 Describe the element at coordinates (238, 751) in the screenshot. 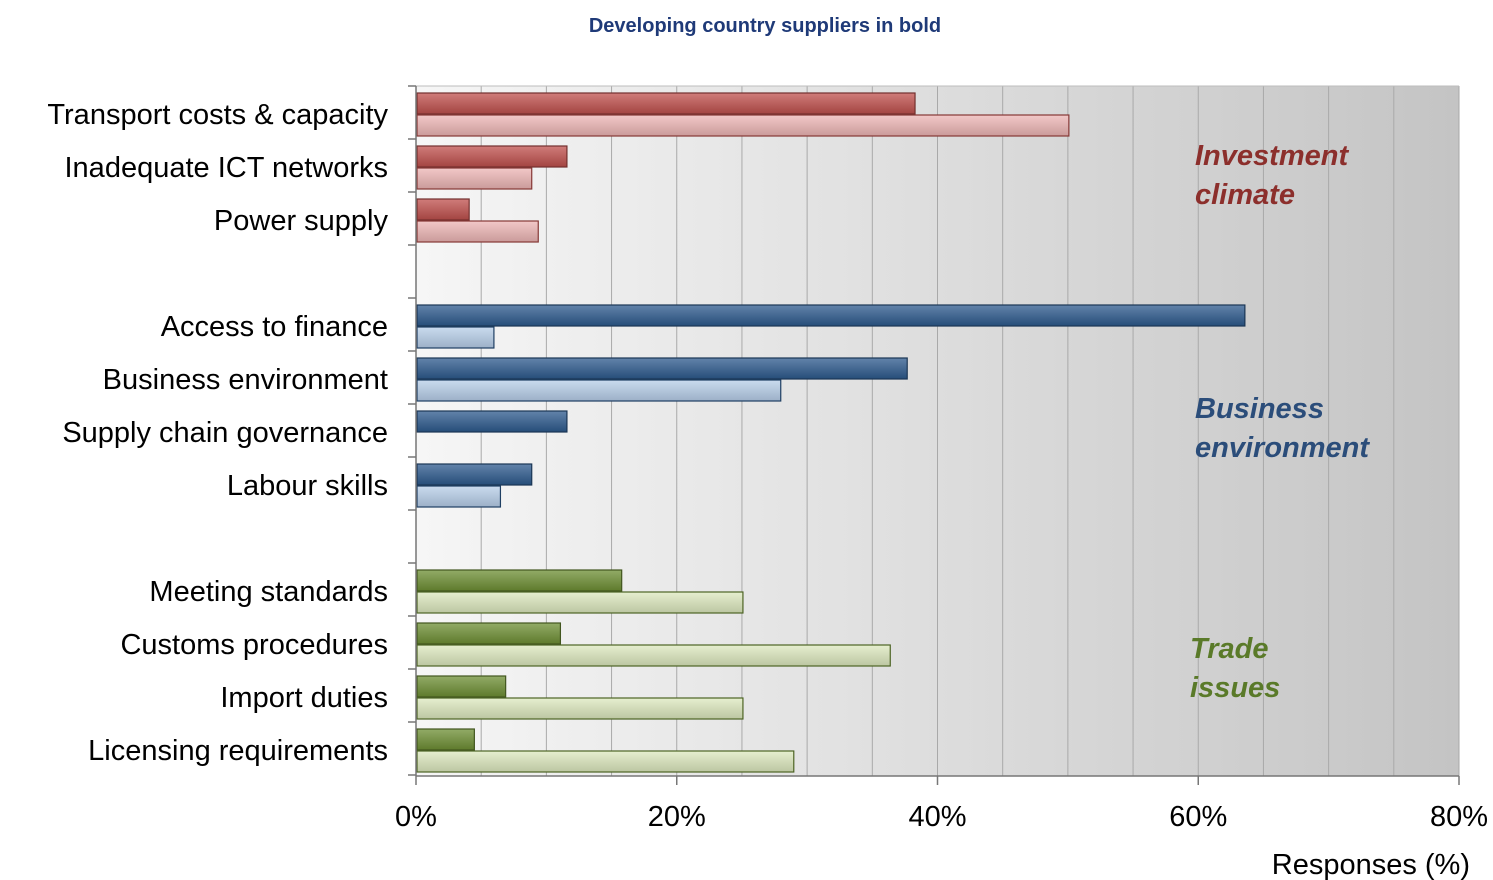

I see `category-label: Licensing requirements` at that location.